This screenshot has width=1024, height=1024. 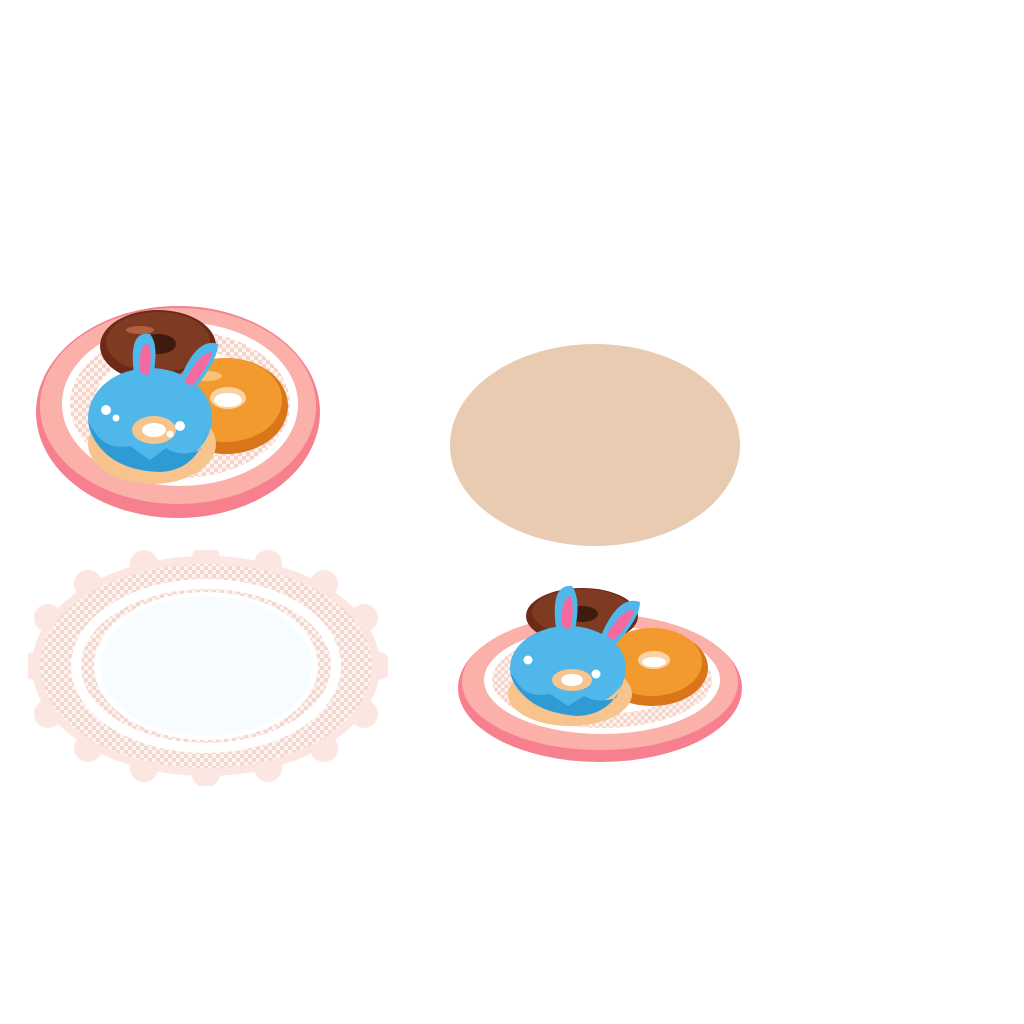 I want to click on doily-illustration, so click(x=208, y=668).